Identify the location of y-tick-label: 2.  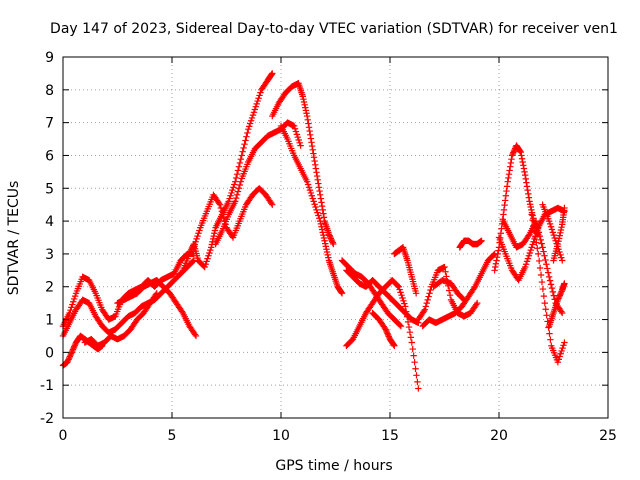
(49, 288).